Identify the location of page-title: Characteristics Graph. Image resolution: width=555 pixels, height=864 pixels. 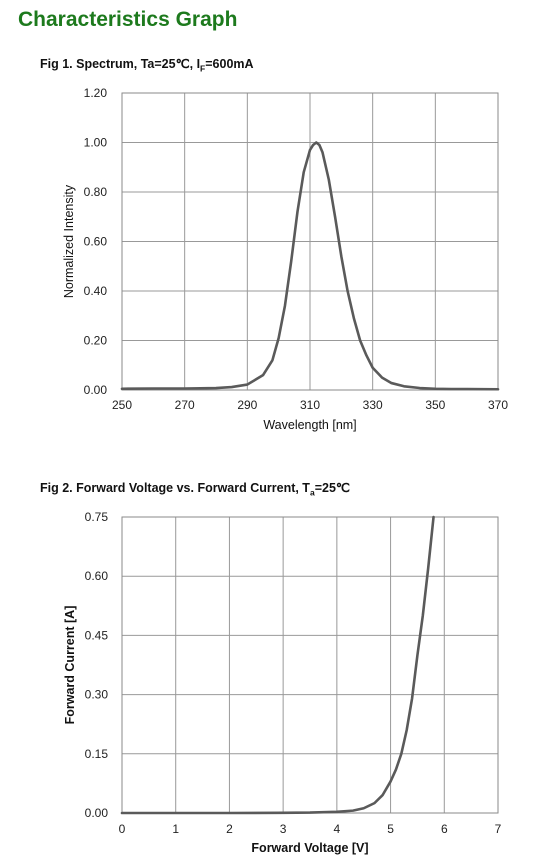
(128, 19).